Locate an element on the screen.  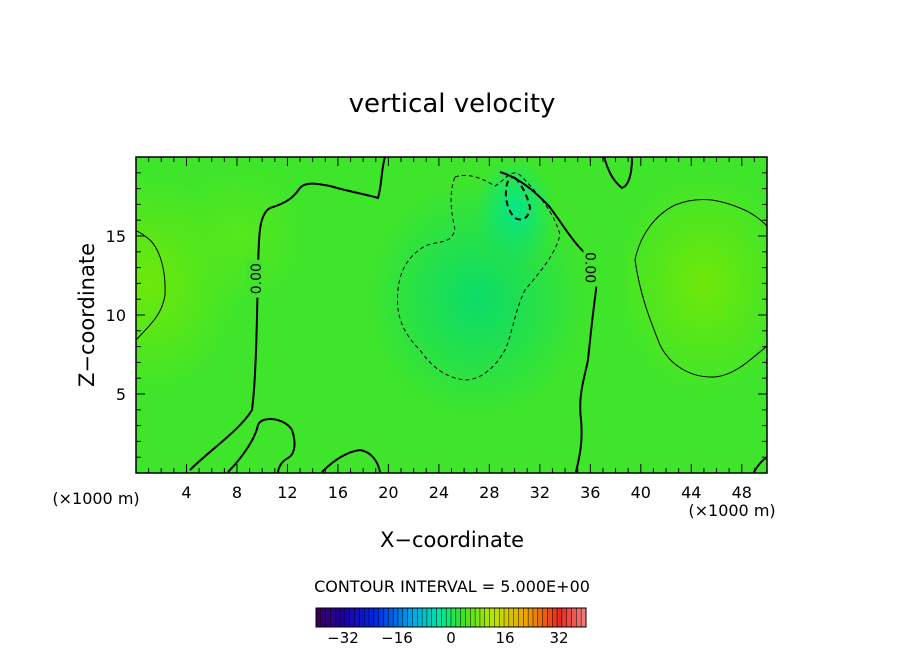
x-tick-label: 24 is located at coordinates (439, 492).